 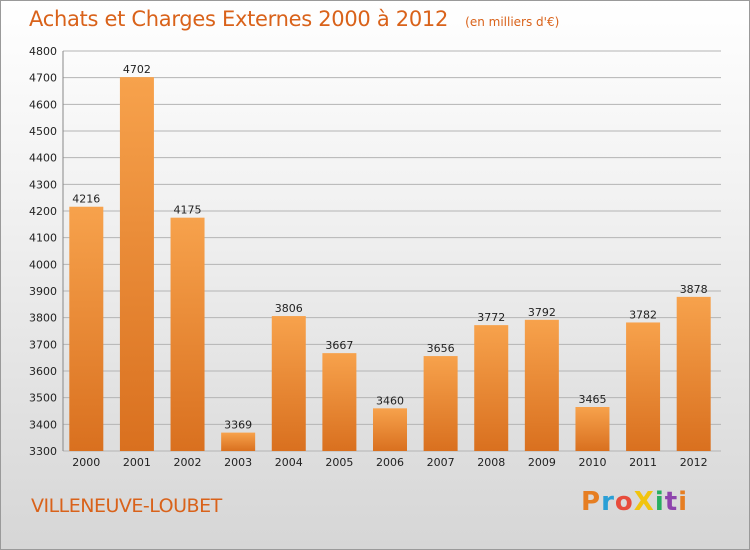 I want to click on logo-letter: o, so click(x=624, y=502).